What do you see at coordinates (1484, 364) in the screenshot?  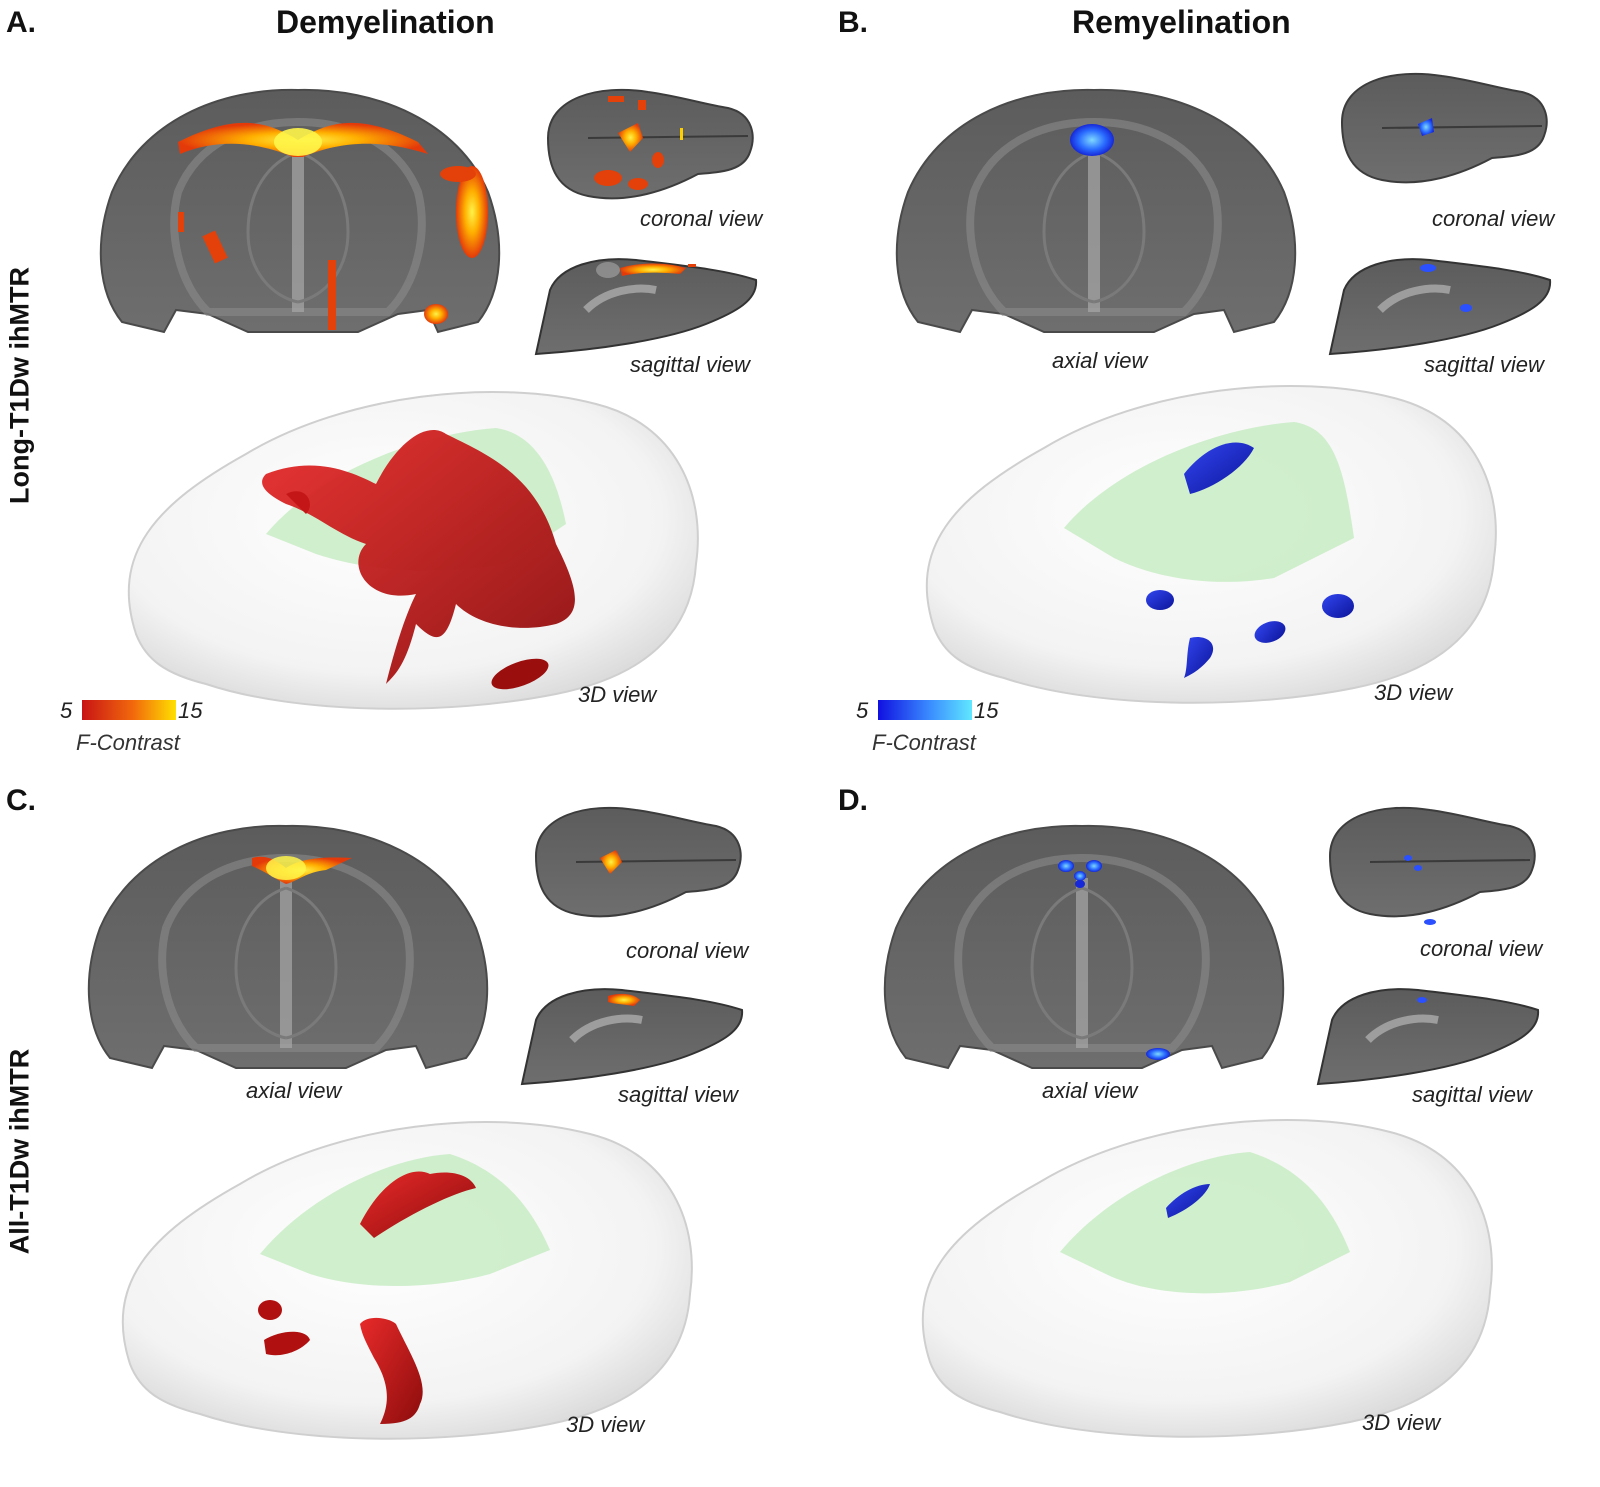 I see `view-label-sagittal-b: sagittal view` at bounding box center [1484, 364].